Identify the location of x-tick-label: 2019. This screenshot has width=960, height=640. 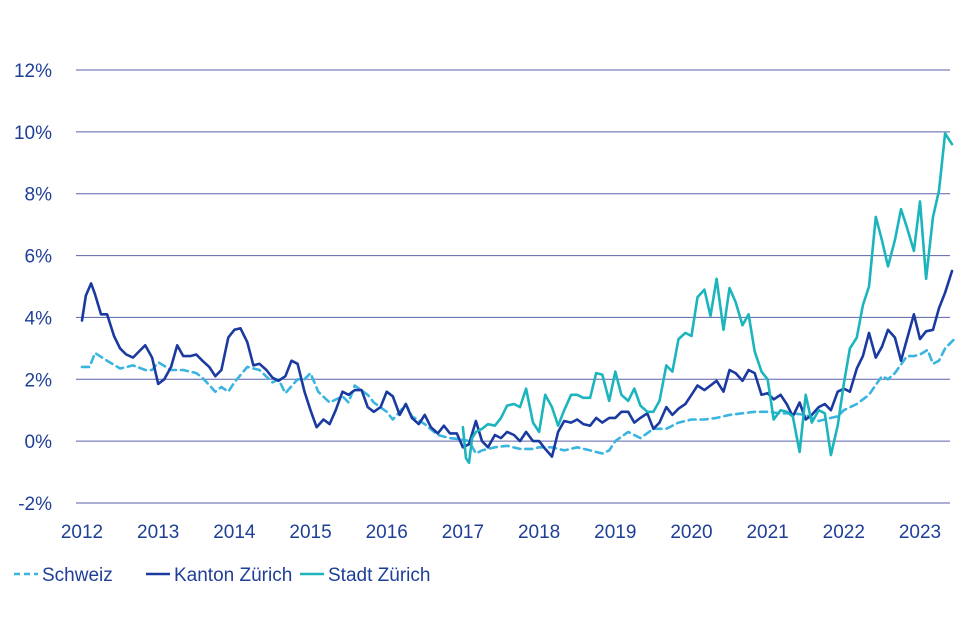
(615, 532).